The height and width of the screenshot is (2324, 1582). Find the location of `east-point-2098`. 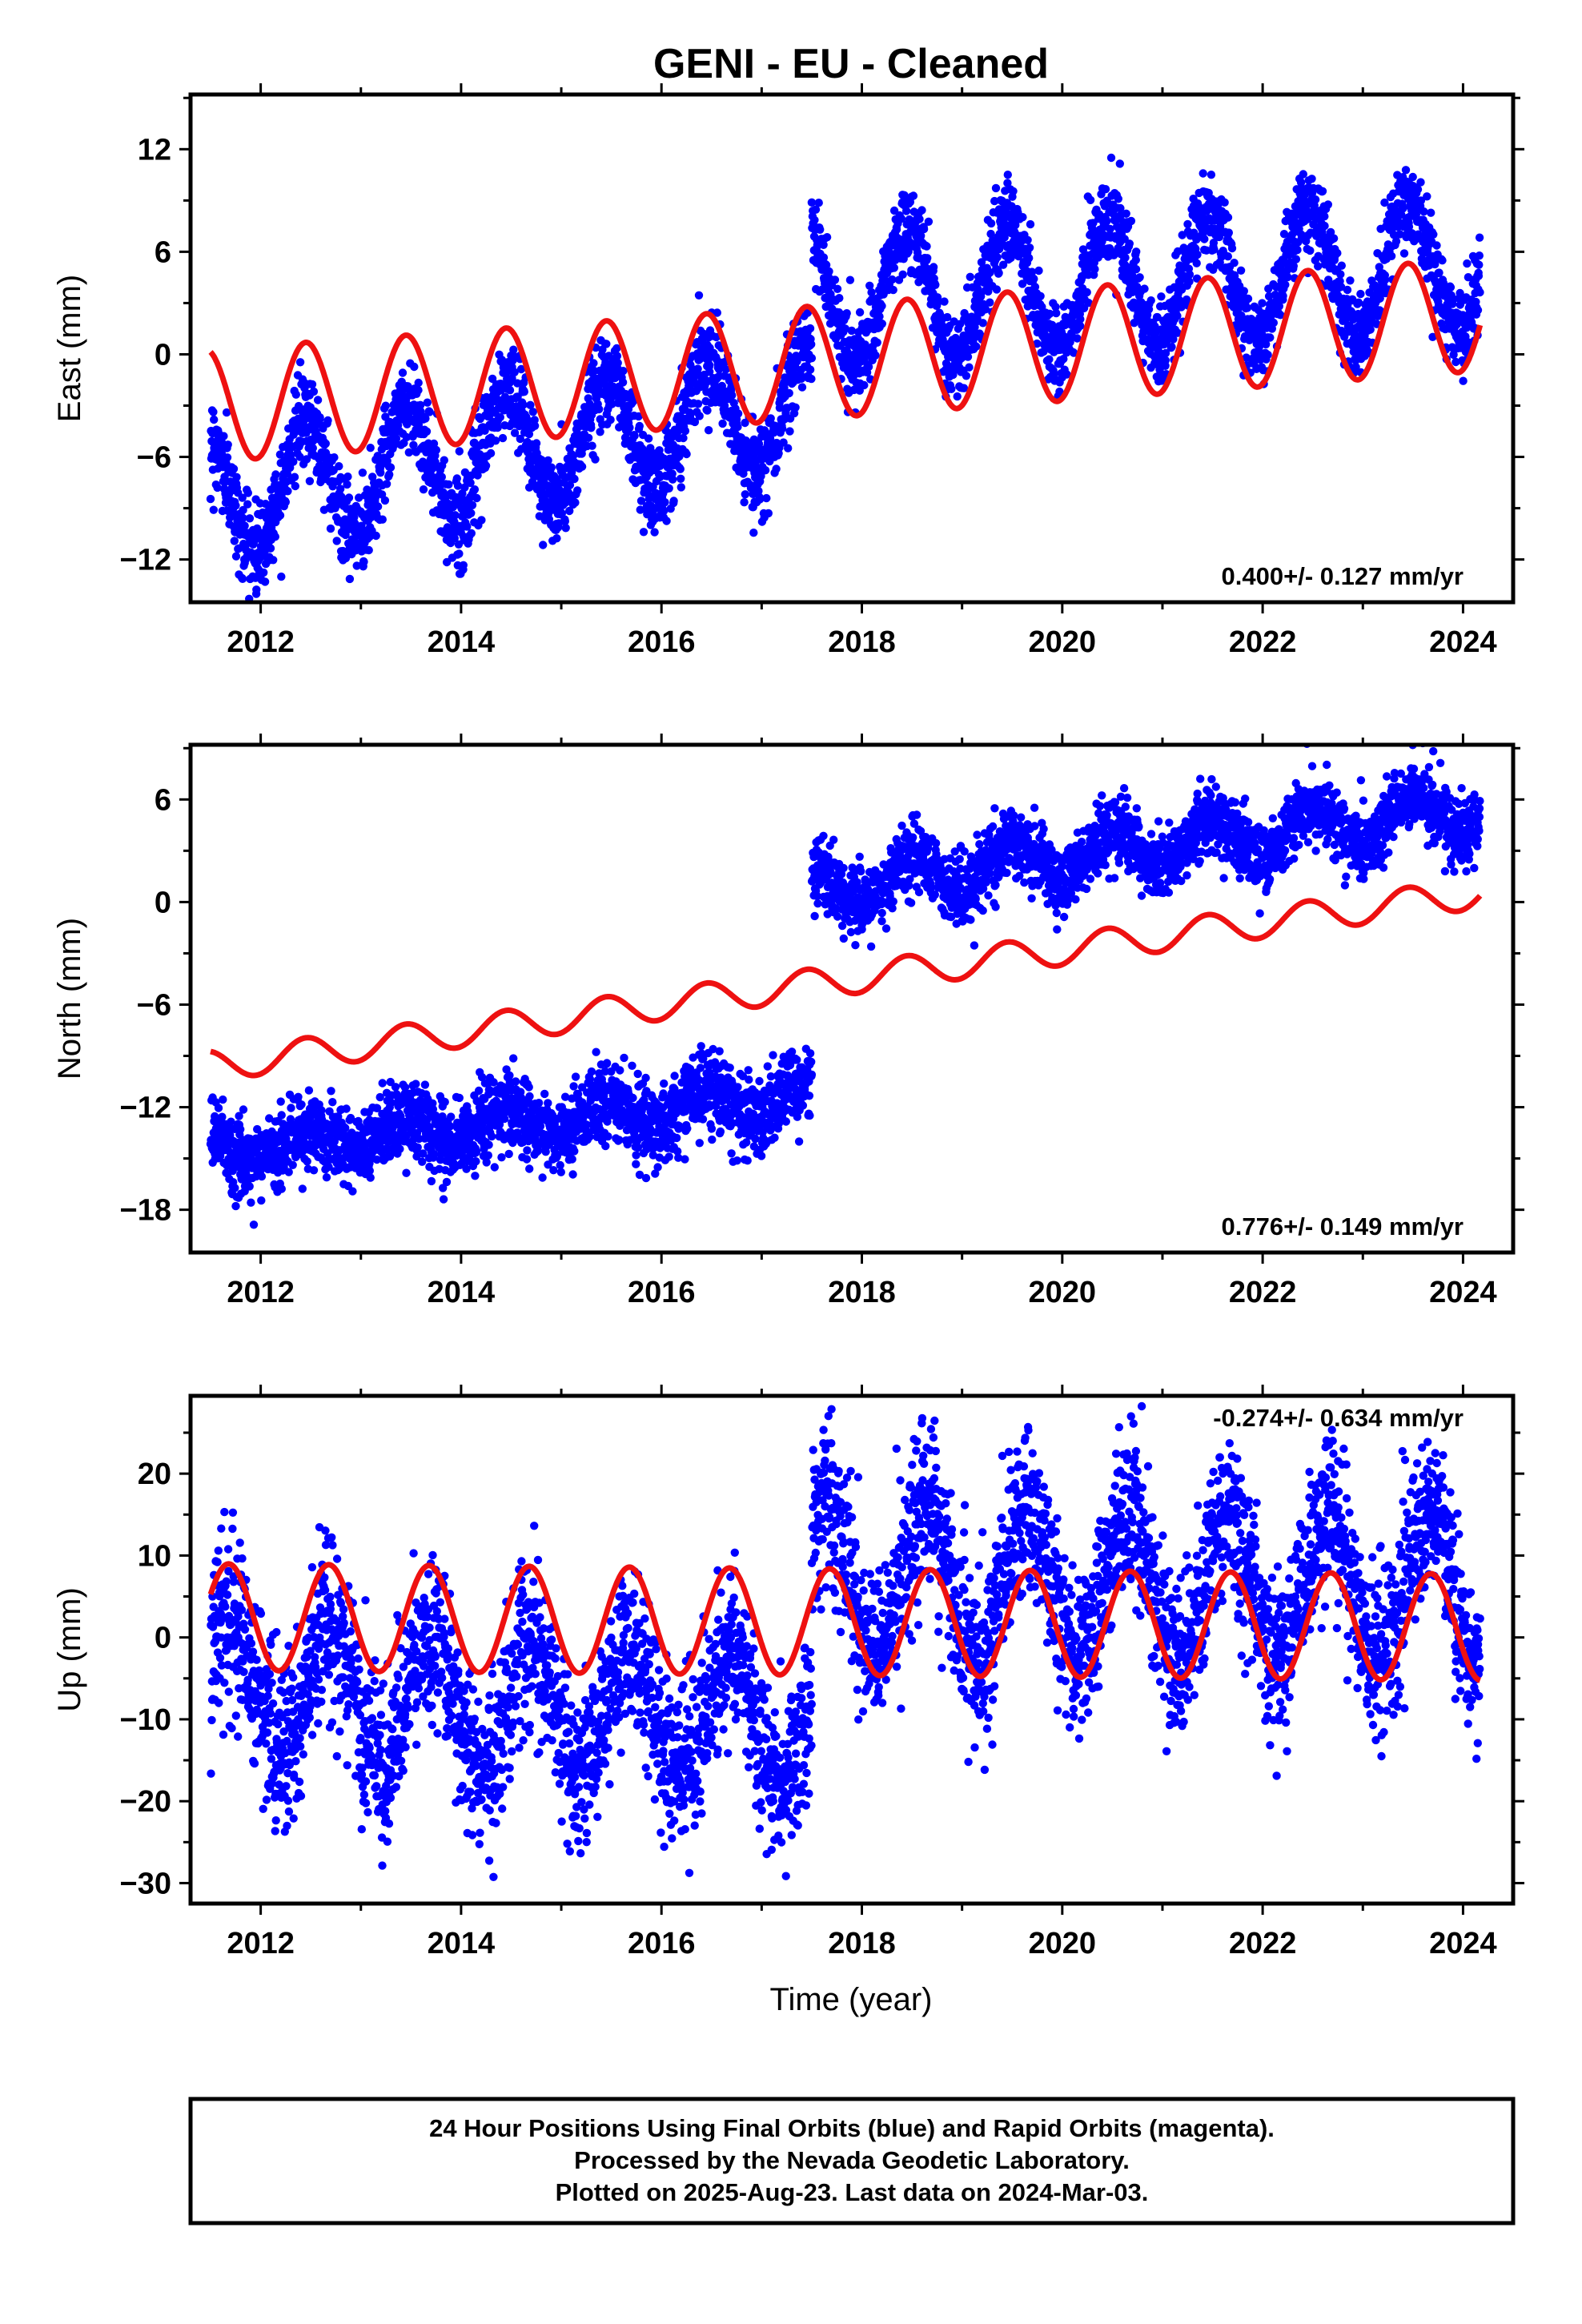

east-point-2098 is located at coordinates (829, 271).